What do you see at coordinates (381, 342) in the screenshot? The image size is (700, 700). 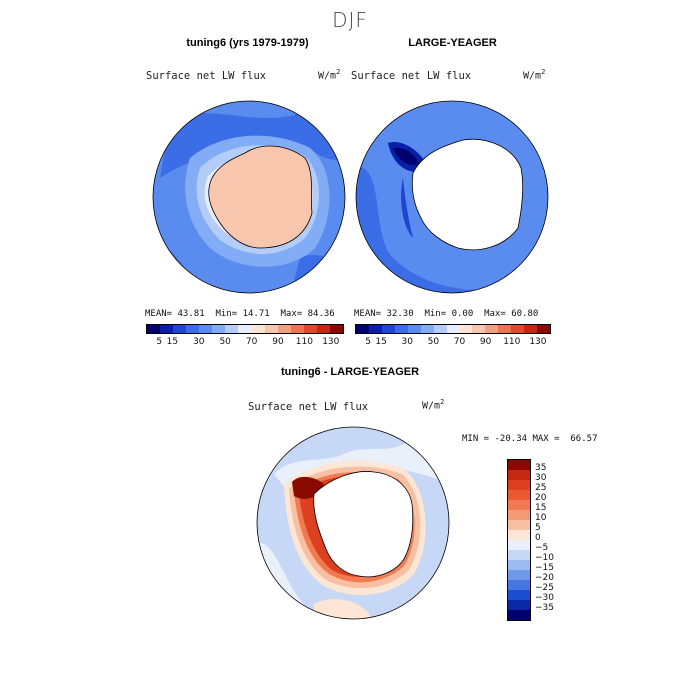 I see `colorbar-right-tick-label: 15` at bounding box center [381, 342].